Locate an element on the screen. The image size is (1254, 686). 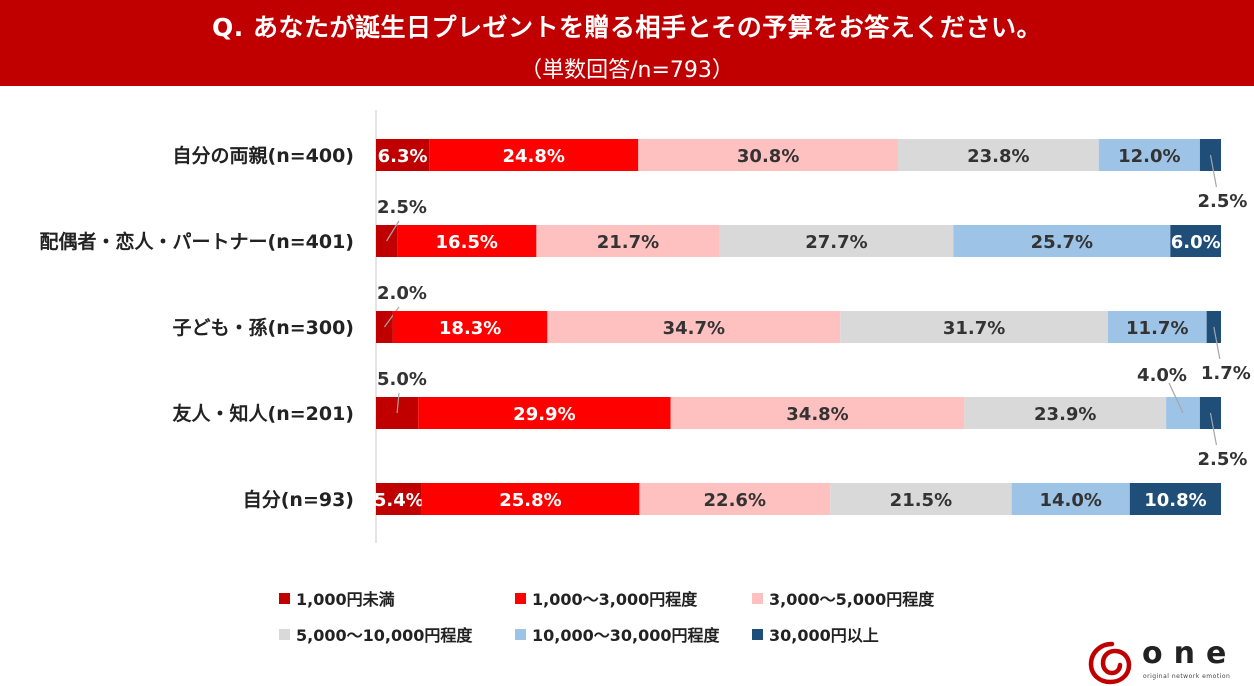
data-label: 12.0% is located at coordinates (1149, 156).